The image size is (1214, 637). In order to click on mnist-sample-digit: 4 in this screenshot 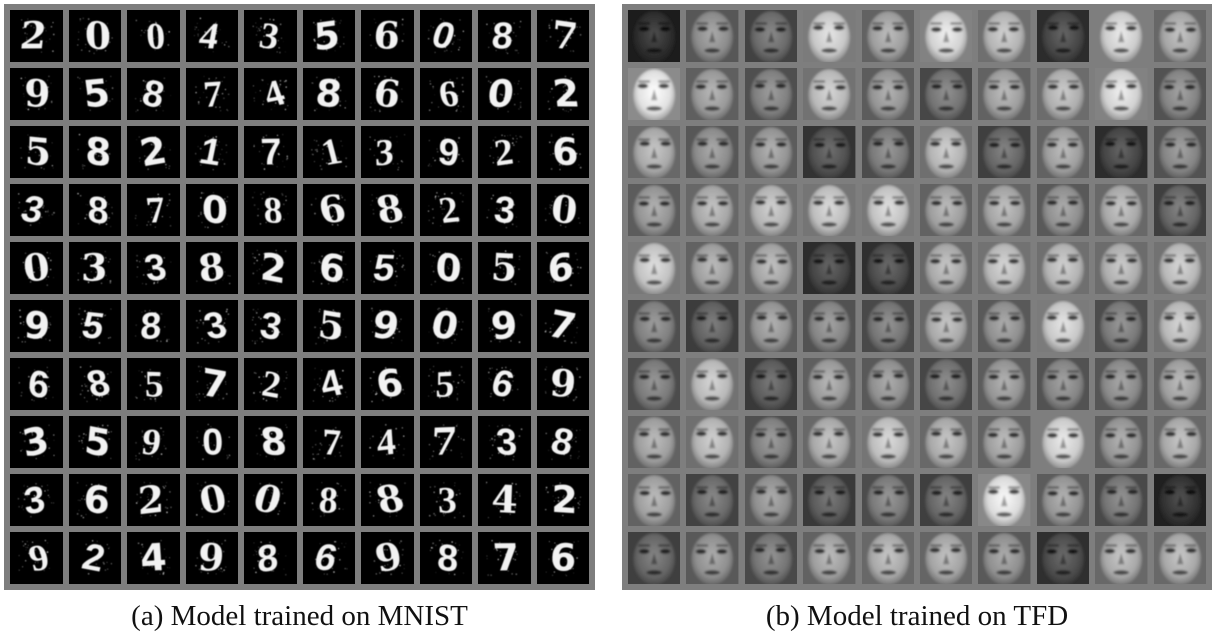, I will do `click(270, 94)`.